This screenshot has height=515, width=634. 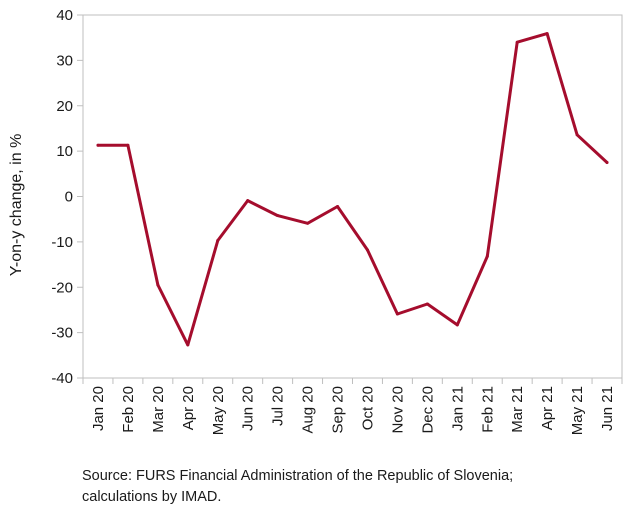 I want to click on x-tick-label: Sep 20, so click(x=338, y=410).